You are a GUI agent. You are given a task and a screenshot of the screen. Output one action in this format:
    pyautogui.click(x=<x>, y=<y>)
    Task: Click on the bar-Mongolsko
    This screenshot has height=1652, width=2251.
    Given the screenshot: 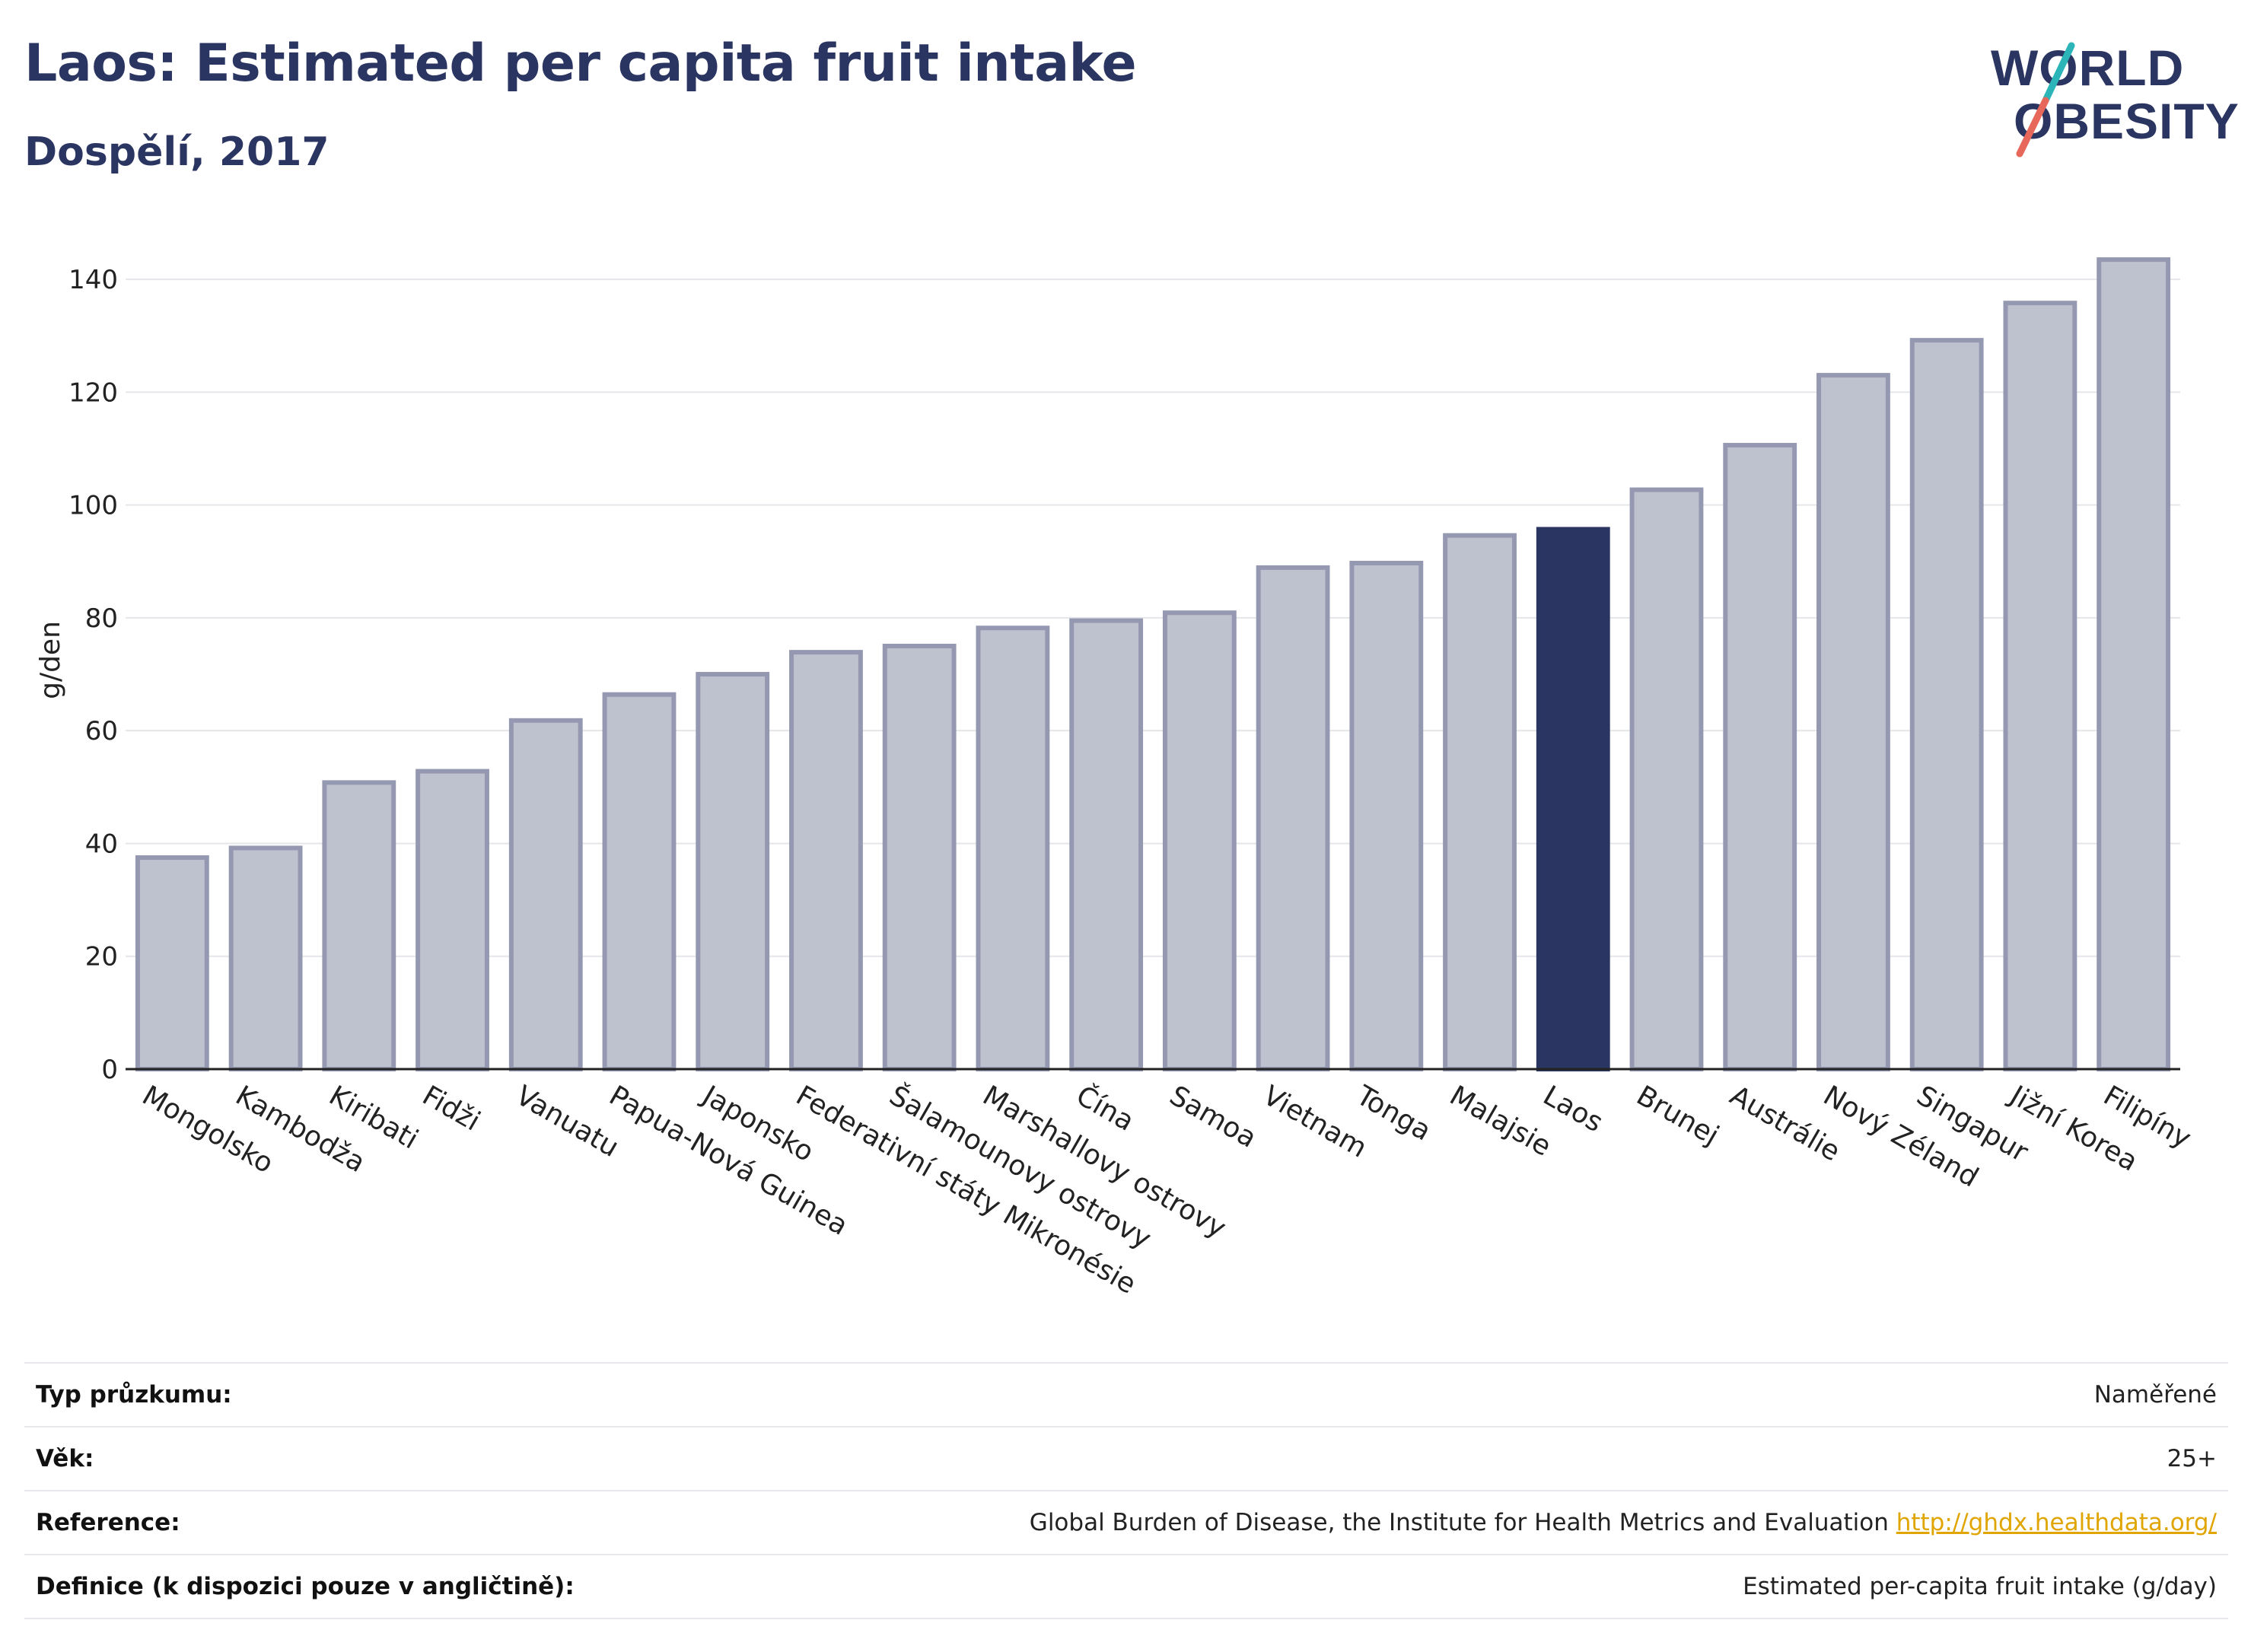 What is the action you would take?
    pyautogui.click(x=172, y=963)
    